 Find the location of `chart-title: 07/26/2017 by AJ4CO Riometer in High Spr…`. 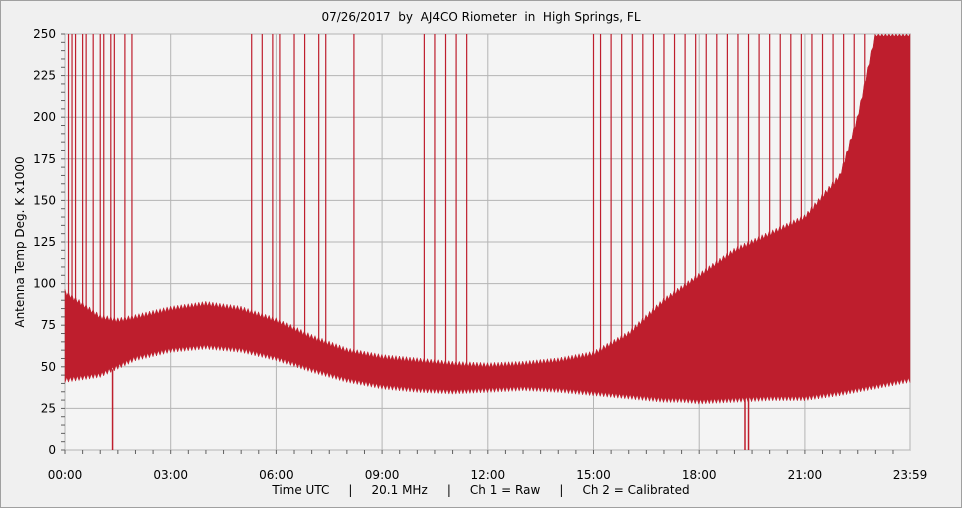

chart-title: 07/26/2017 by AJ4CO Riometer in High Spr… is located at coordinates (481, 17).